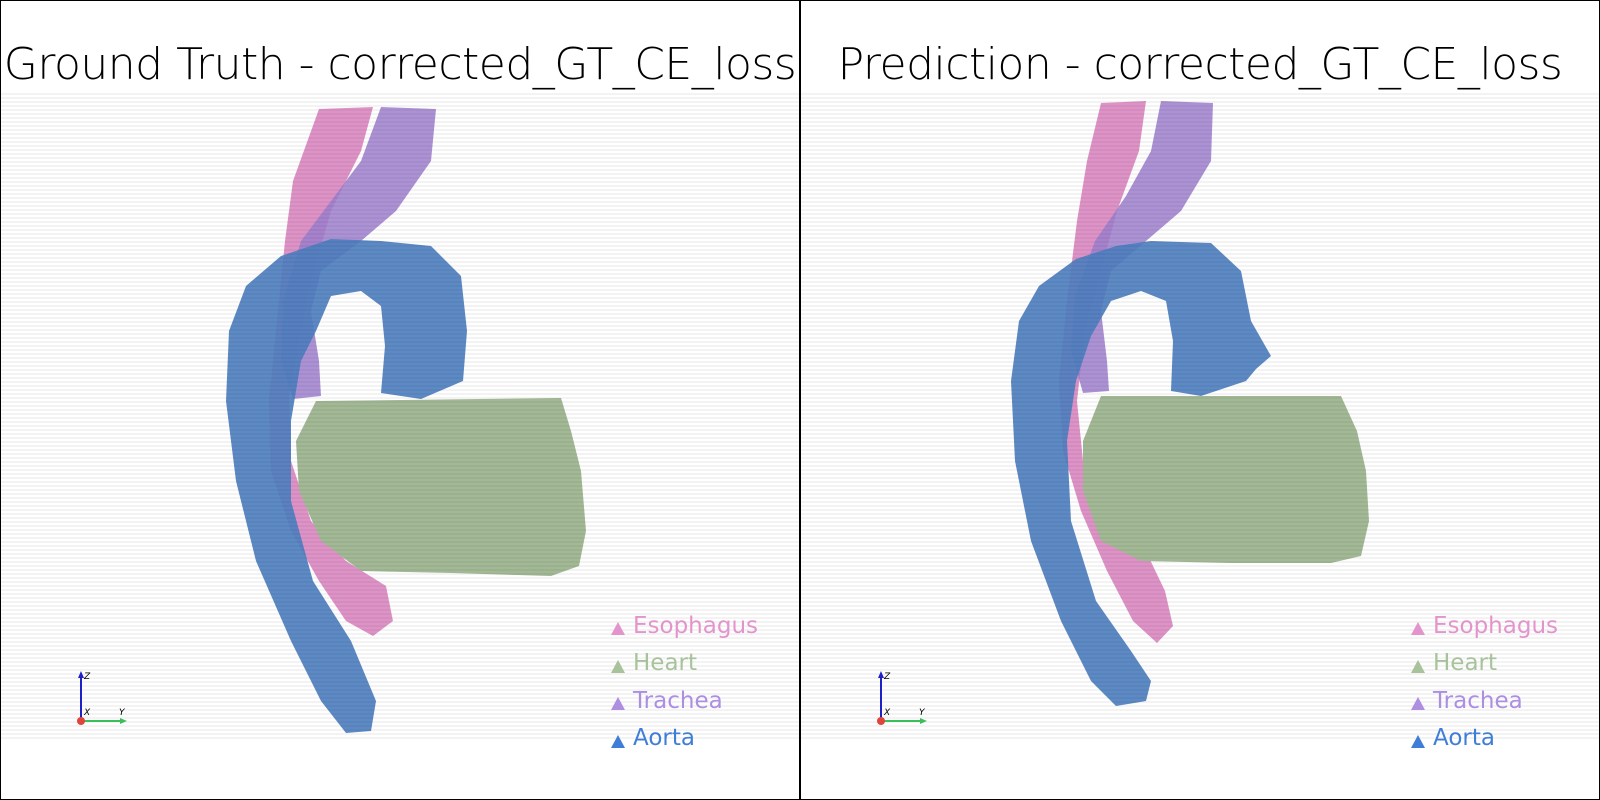 This screenshot has width=1600, height=800. Describe the element at coordinates (1200, 64) in the screenshot. I see `viewport-title: Prediction - corrected_GT_CE_loss` at that location.